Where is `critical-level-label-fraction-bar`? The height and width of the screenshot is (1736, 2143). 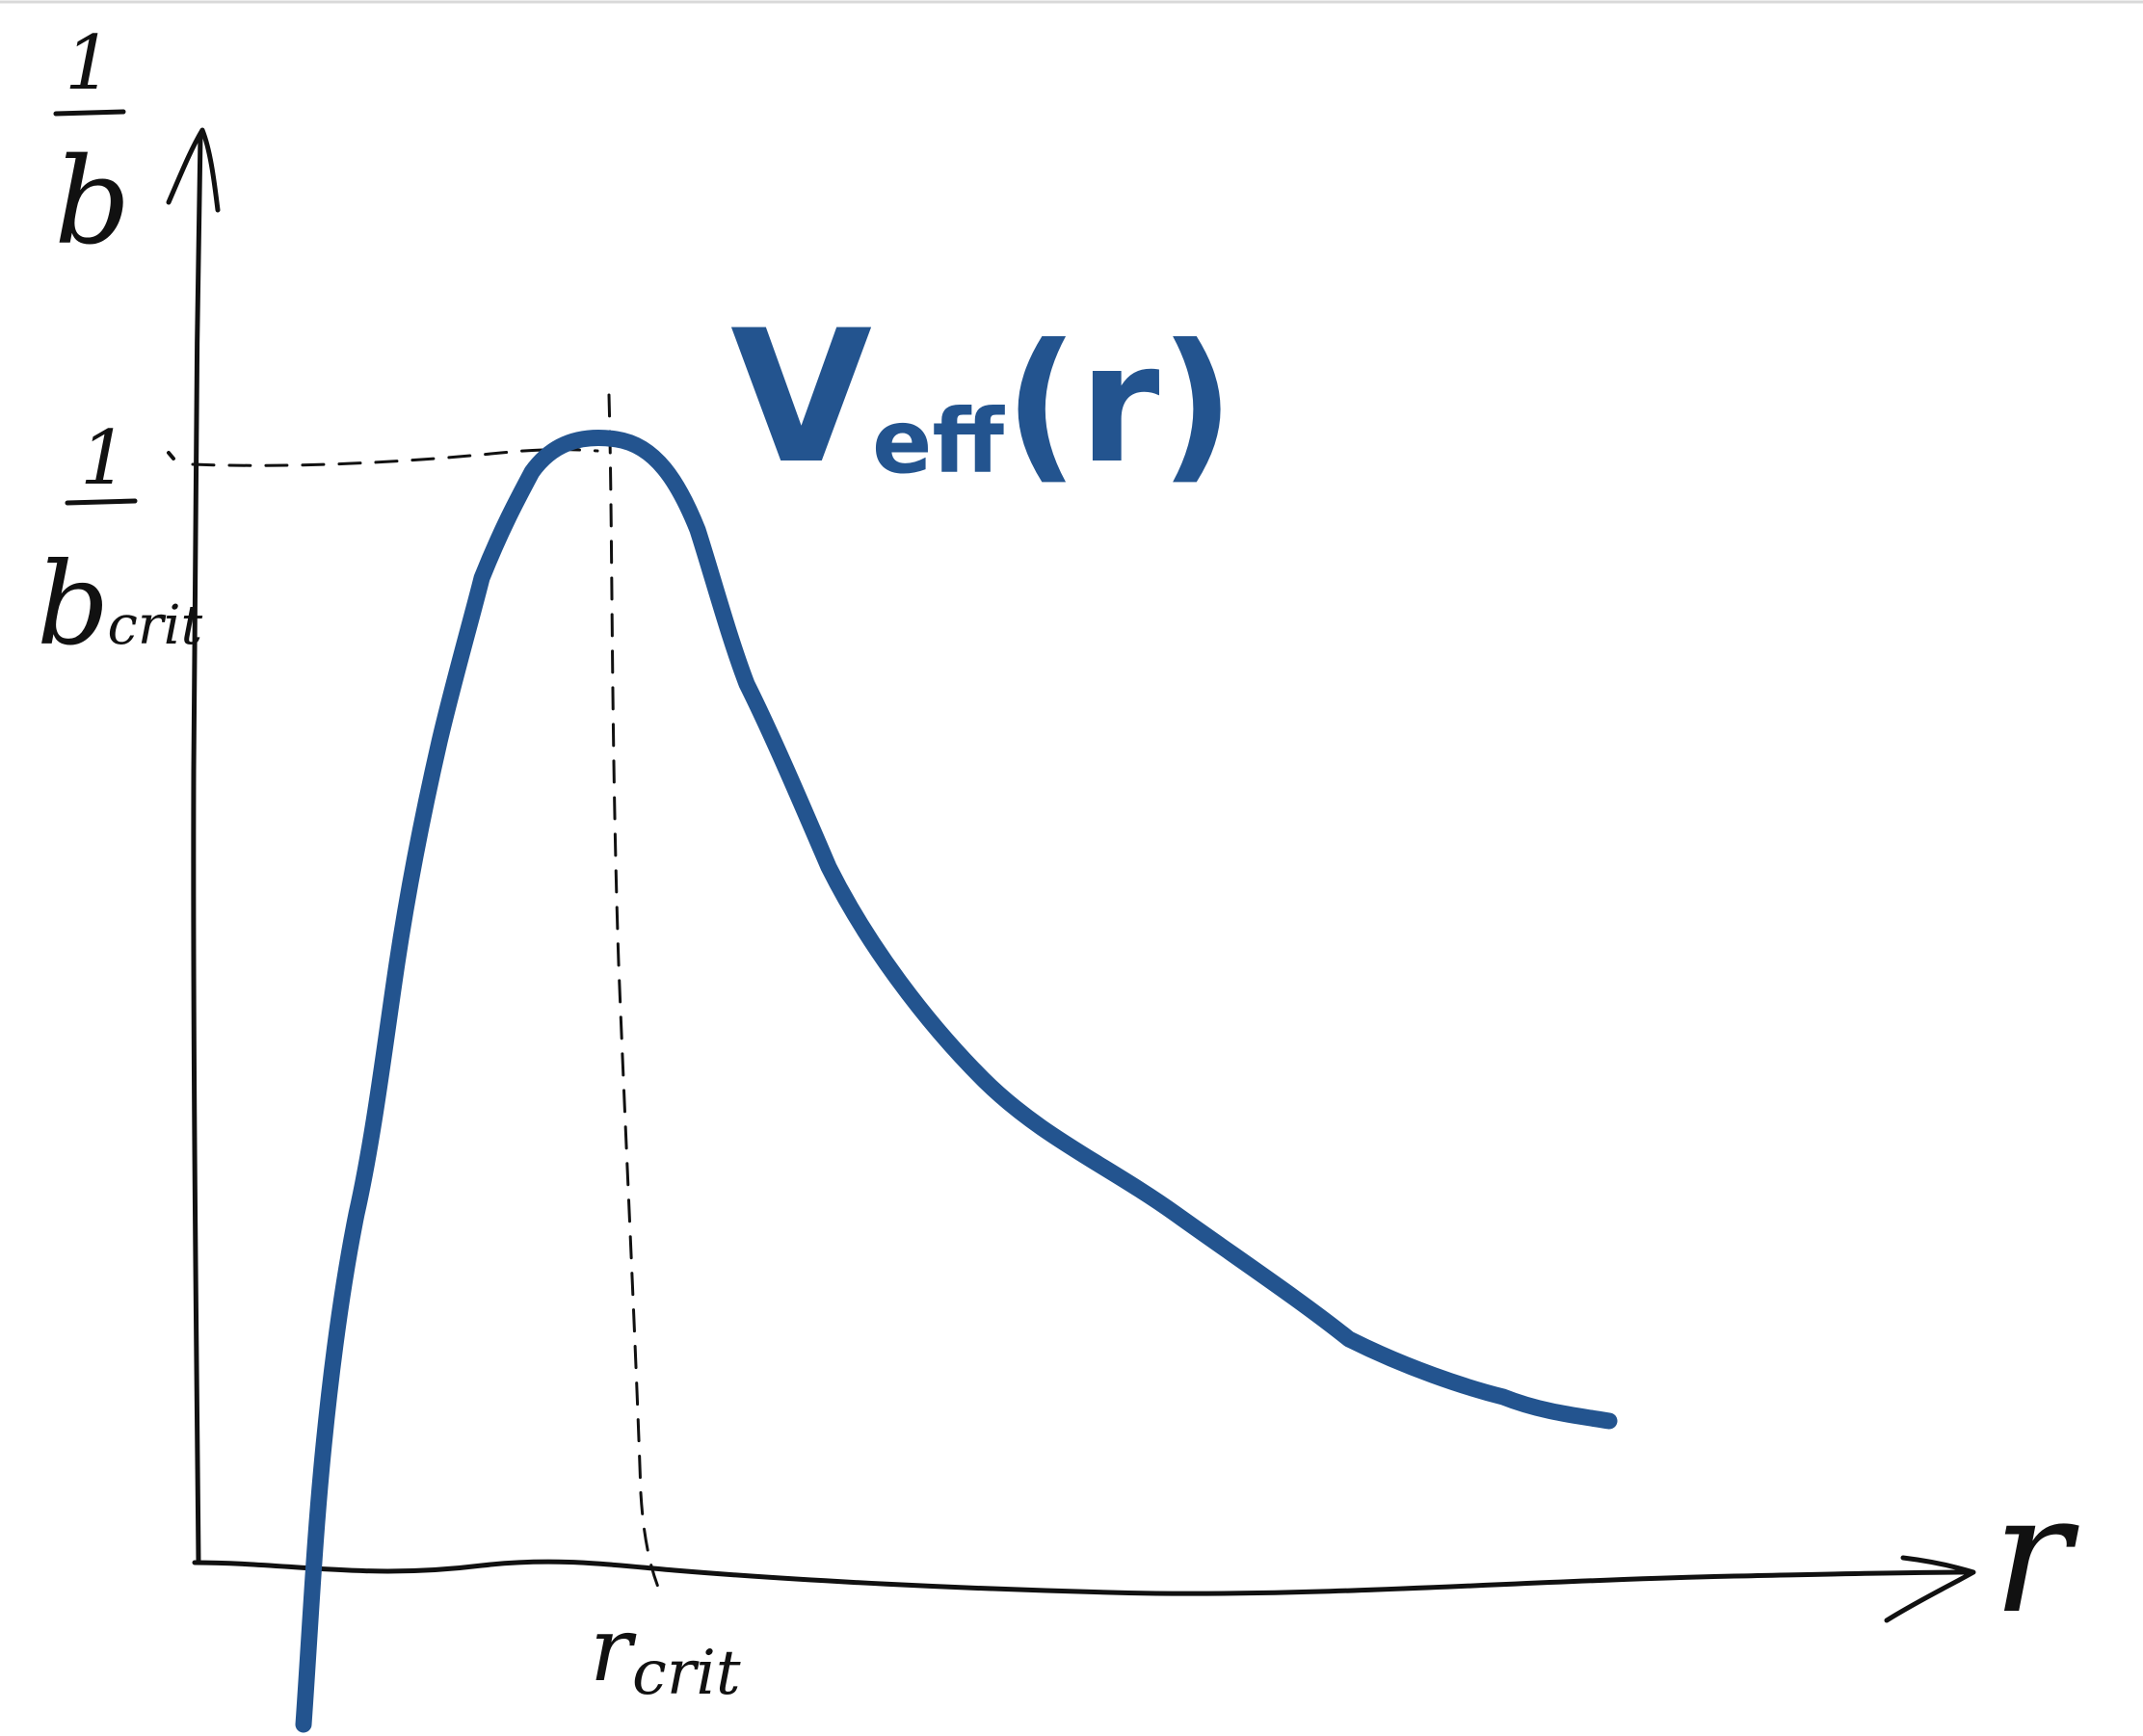
critical-level-label-fraction-bar is located at coordinates (101, 502).